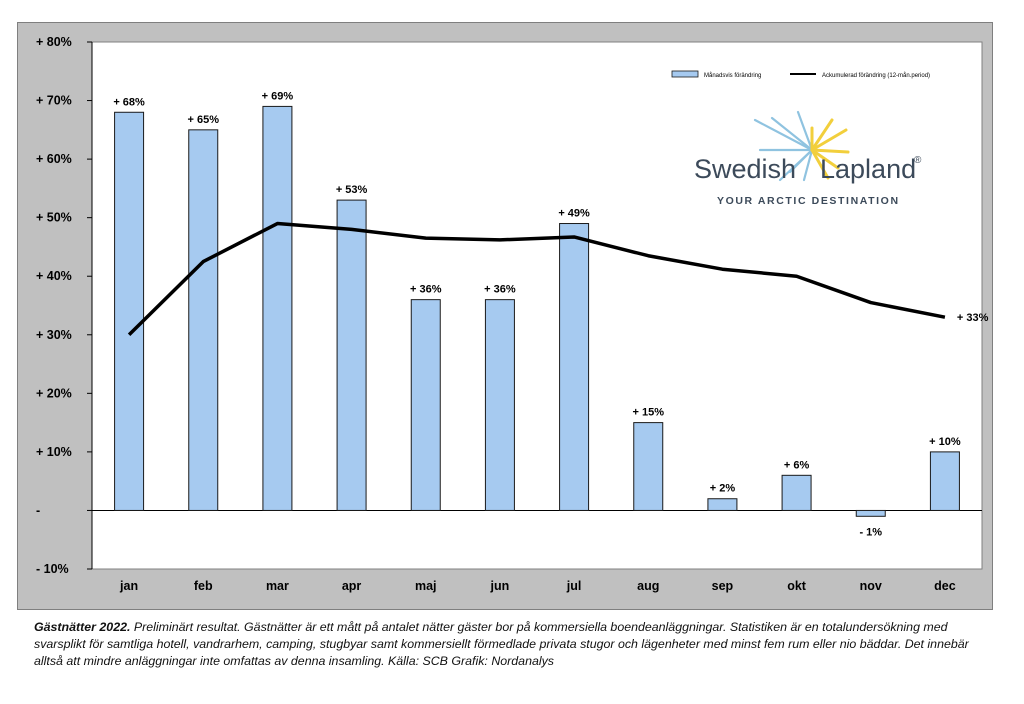  Describe the element at coordinates (129, 311) in the screenshot. I see `bar-jan` at that location.